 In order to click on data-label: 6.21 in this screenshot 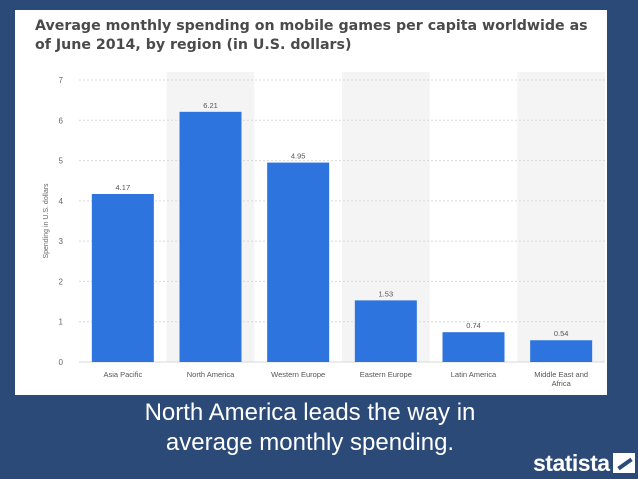, I will do `click(210, 105)`.